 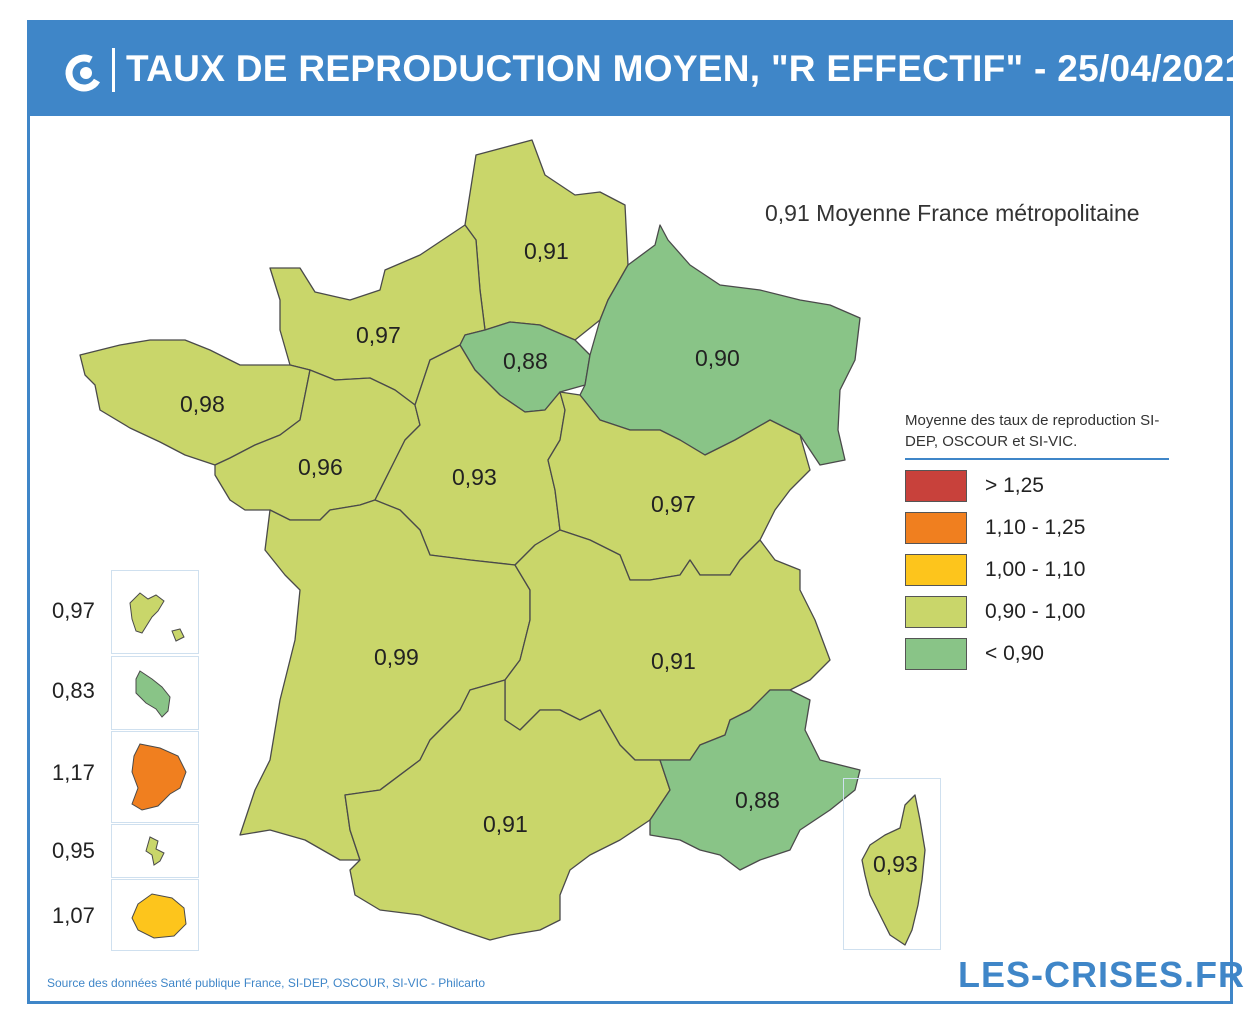 What do you see at coordinates (84, 73) in the screenshot?
I see `les-crises-logo-icon` at bounding box center [84, 73].